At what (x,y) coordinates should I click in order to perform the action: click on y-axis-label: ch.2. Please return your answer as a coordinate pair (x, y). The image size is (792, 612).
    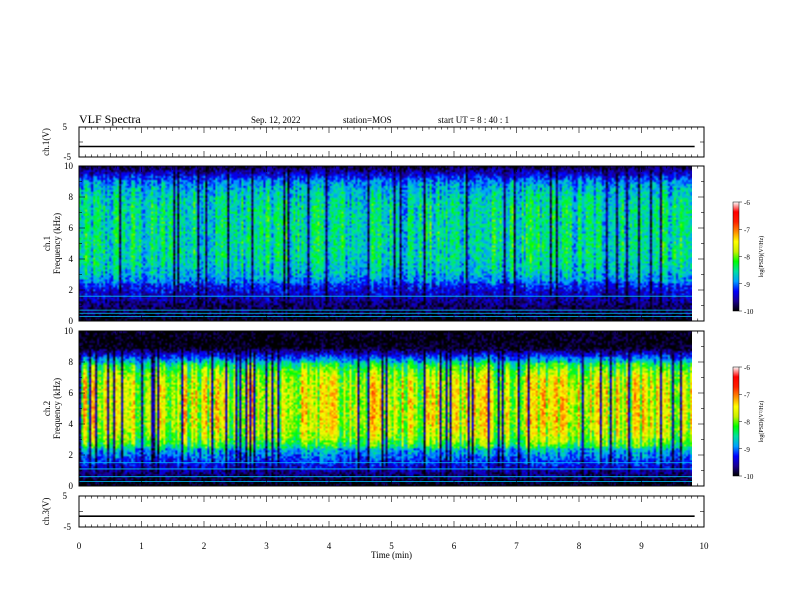
    Looking at the image, I should click on (47, 408).